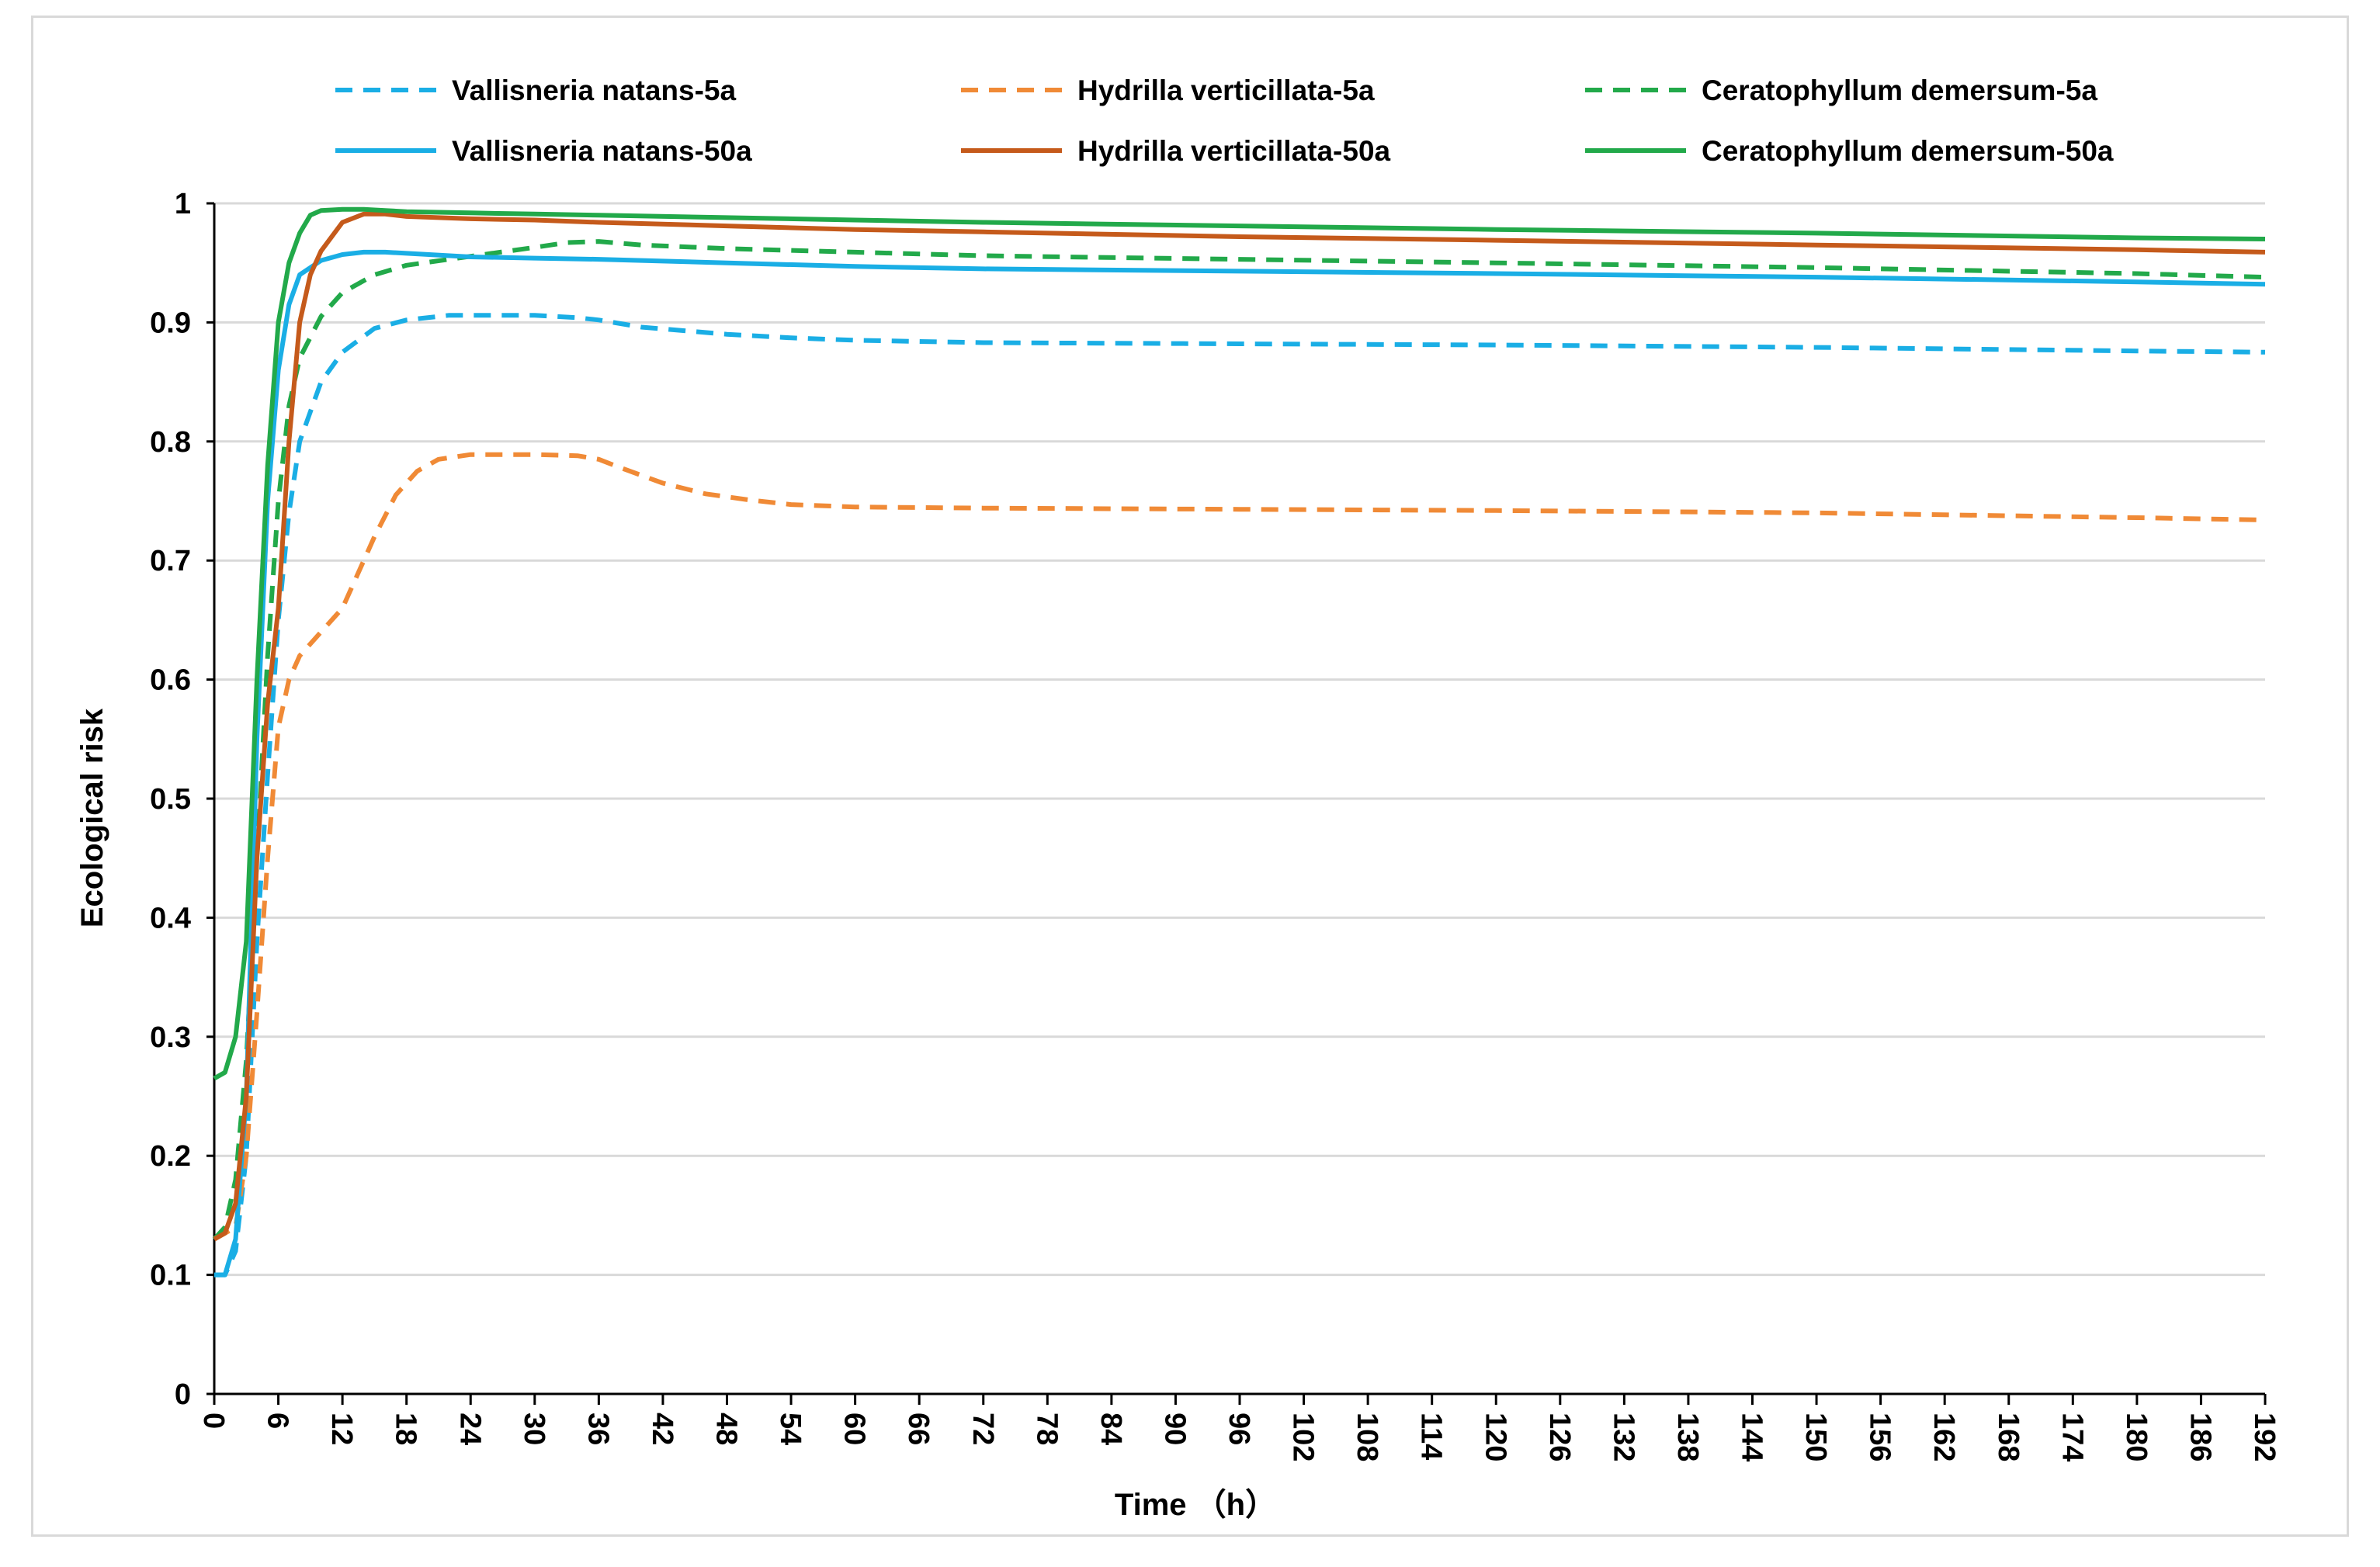 This screenshot has height=1567, width=2380. What do you see at coordinates (2200, 1437) in the screenshot?
I see `x-tick-label-31: 186` at bounding box center [2200, 1437].